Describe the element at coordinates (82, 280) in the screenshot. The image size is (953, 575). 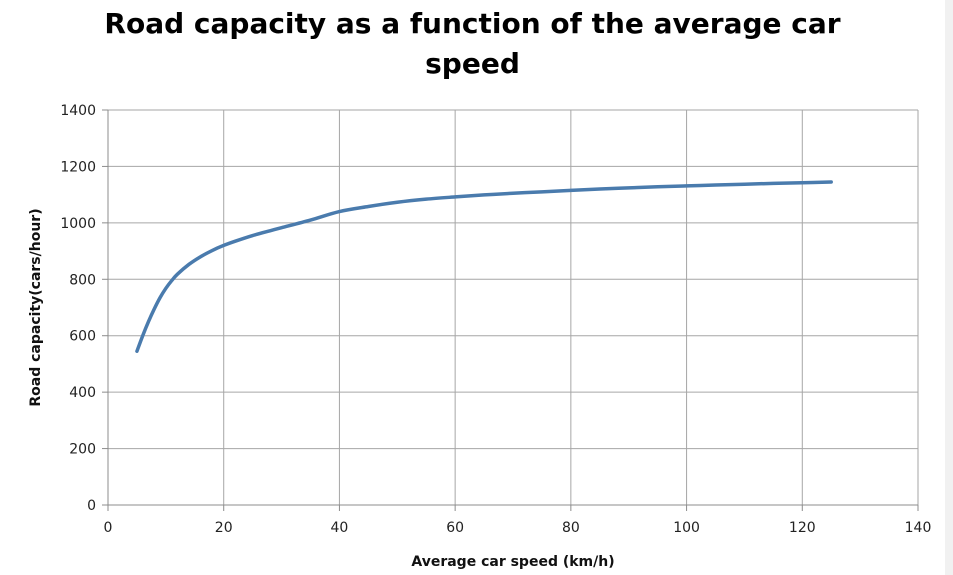
I see `y-tick-label-800: 800` at that location.